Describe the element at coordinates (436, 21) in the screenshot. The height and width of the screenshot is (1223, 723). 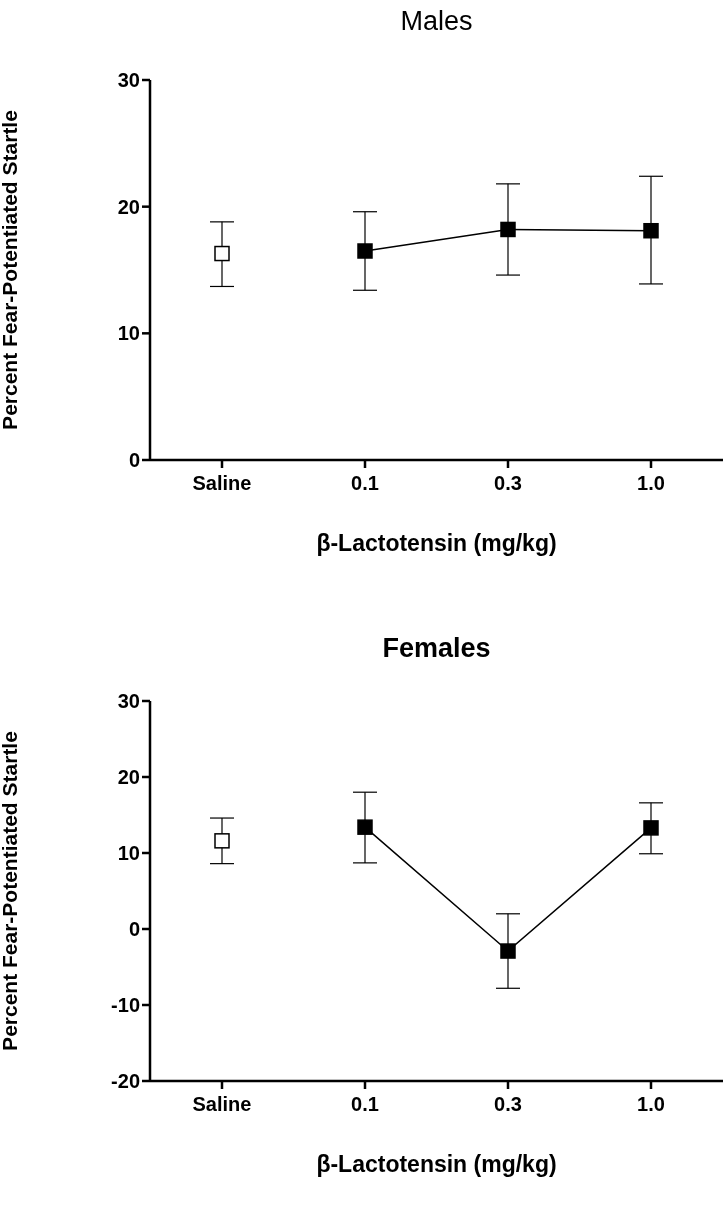
I see `chart-title: Males` at that location.